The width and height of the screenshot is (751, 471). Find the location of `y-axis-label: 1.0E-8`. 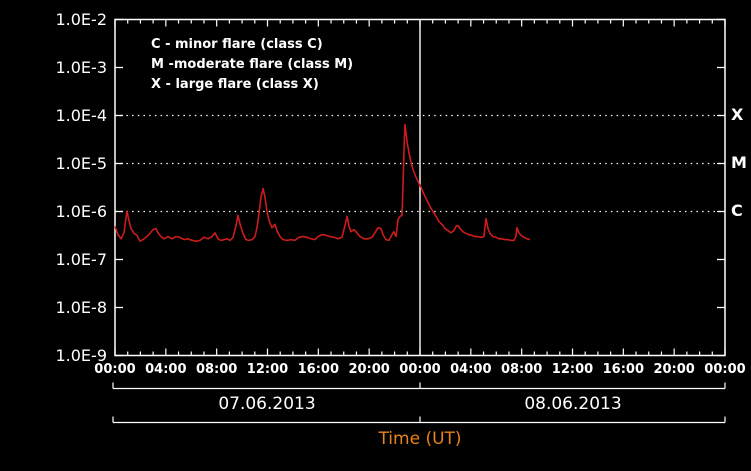

y-axis-label: 1.0E-8 is located at coordinates (81, 307).